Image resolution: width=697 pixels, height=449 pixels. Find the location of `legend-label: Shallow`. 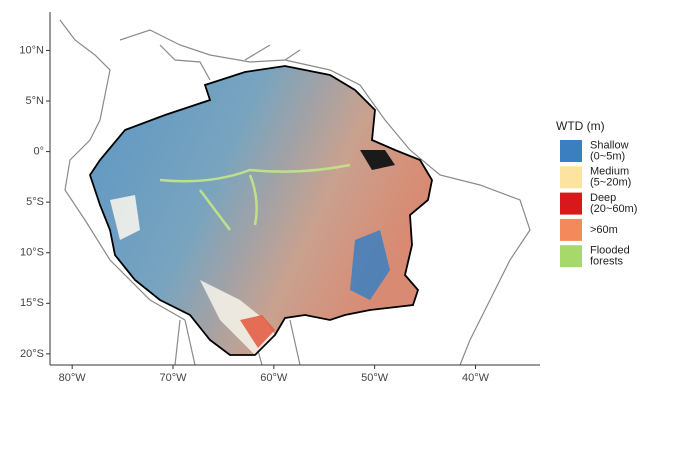

legend-label: Shallow is located at coordinates (609, 145).